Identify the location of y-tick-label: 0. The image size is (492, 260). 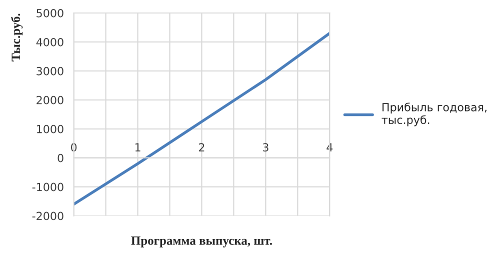
(61, 158).